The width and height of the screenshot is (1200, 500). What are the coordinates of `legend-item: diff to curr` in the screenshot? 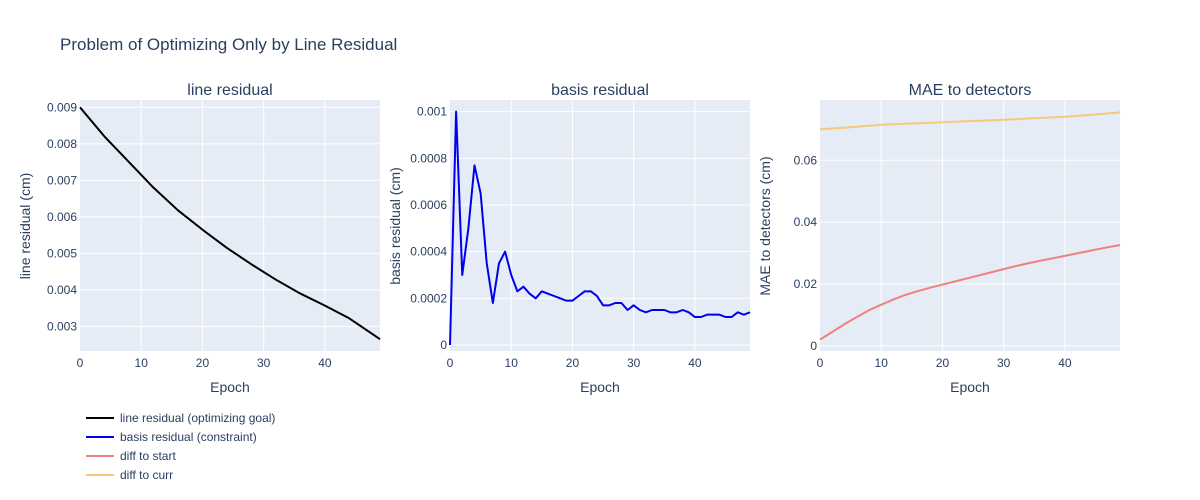 It's located at (129, 475).